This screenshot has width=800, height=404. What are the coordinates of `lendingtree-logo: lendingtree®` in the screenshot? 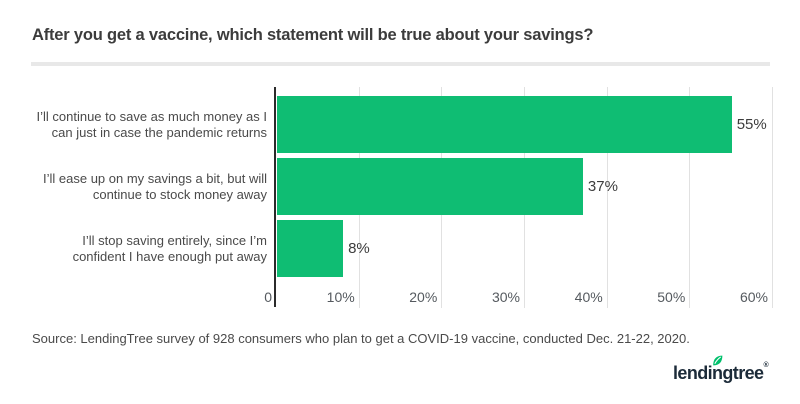 It's located at (721, 372).